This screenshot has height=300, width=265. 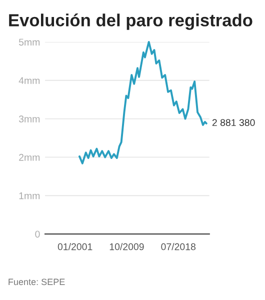 I want to click on y-tick-label: 0, so click(x=37, y=234).